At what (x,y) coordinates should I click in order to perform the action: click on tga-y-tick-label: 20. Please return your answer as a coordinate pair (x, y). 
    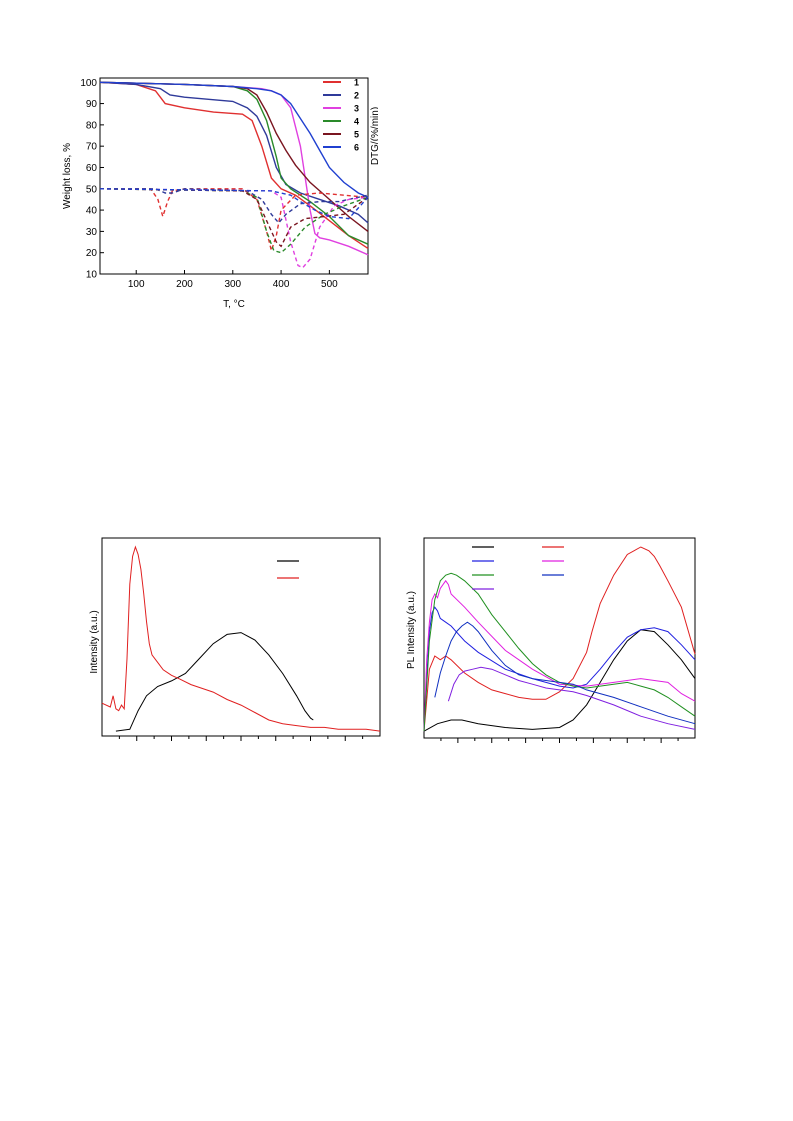
    Looking at the image, I should click on (92, 253).